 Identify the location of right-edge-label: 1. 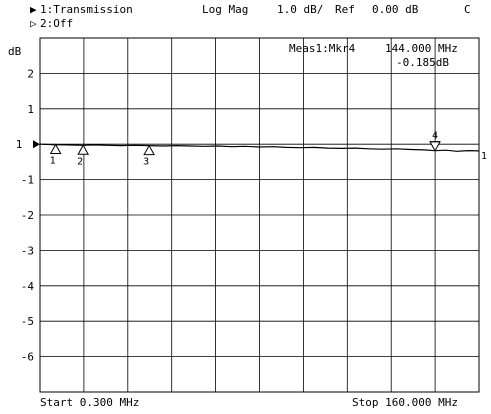
(484, 156).